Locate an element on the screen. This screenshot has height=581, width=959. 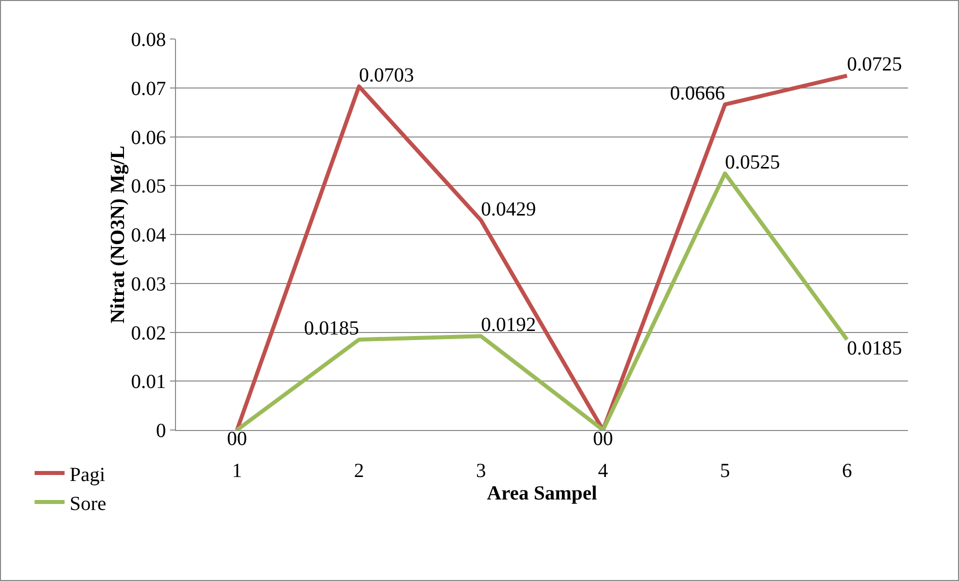
data-label: 0.0703 is located at coordinates (386, 75).